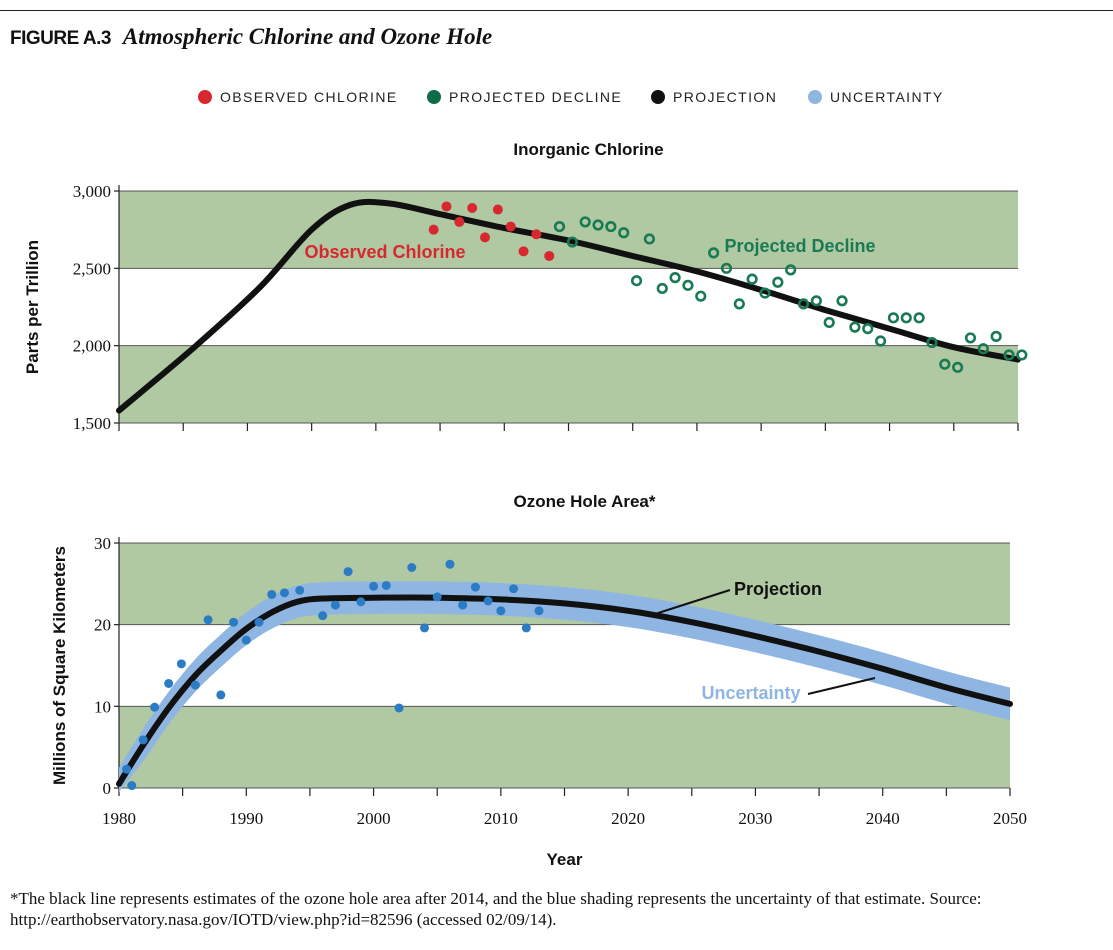 The image size is (1113, 950). I want to click on y-tick-label: 0, so click(107, 788).